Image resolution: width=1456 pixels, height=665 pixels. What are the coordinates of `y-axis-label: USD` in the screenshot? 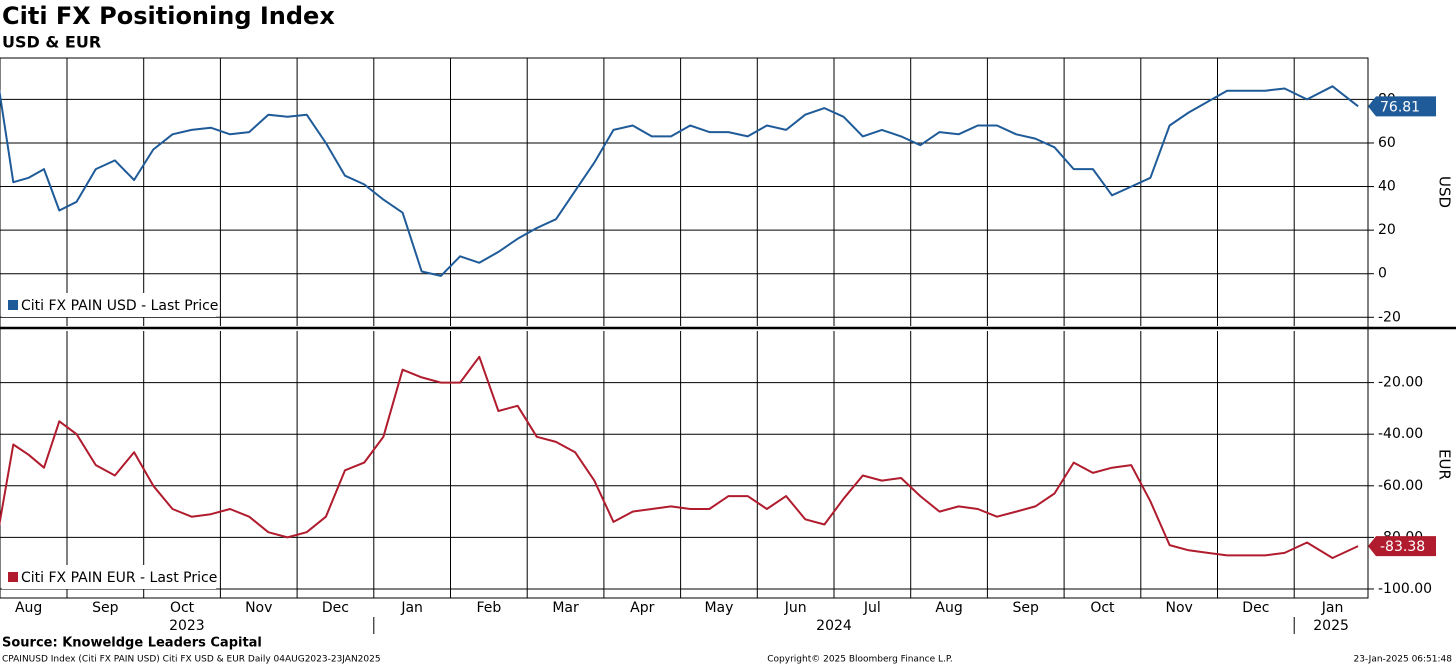 It's located at (1445, 192).